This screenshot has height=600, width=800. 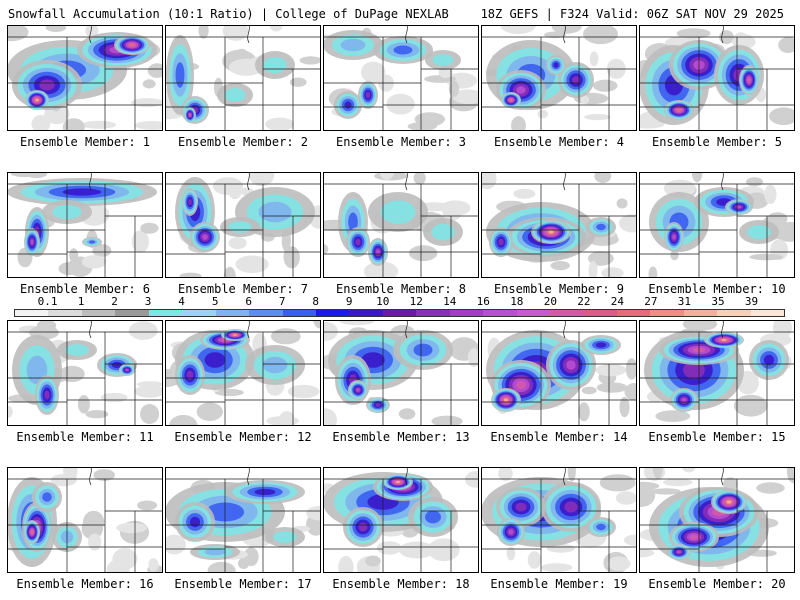 I want to click on ensemble-member-label: Ensemble Member: 2, so click(x=243, y=142).